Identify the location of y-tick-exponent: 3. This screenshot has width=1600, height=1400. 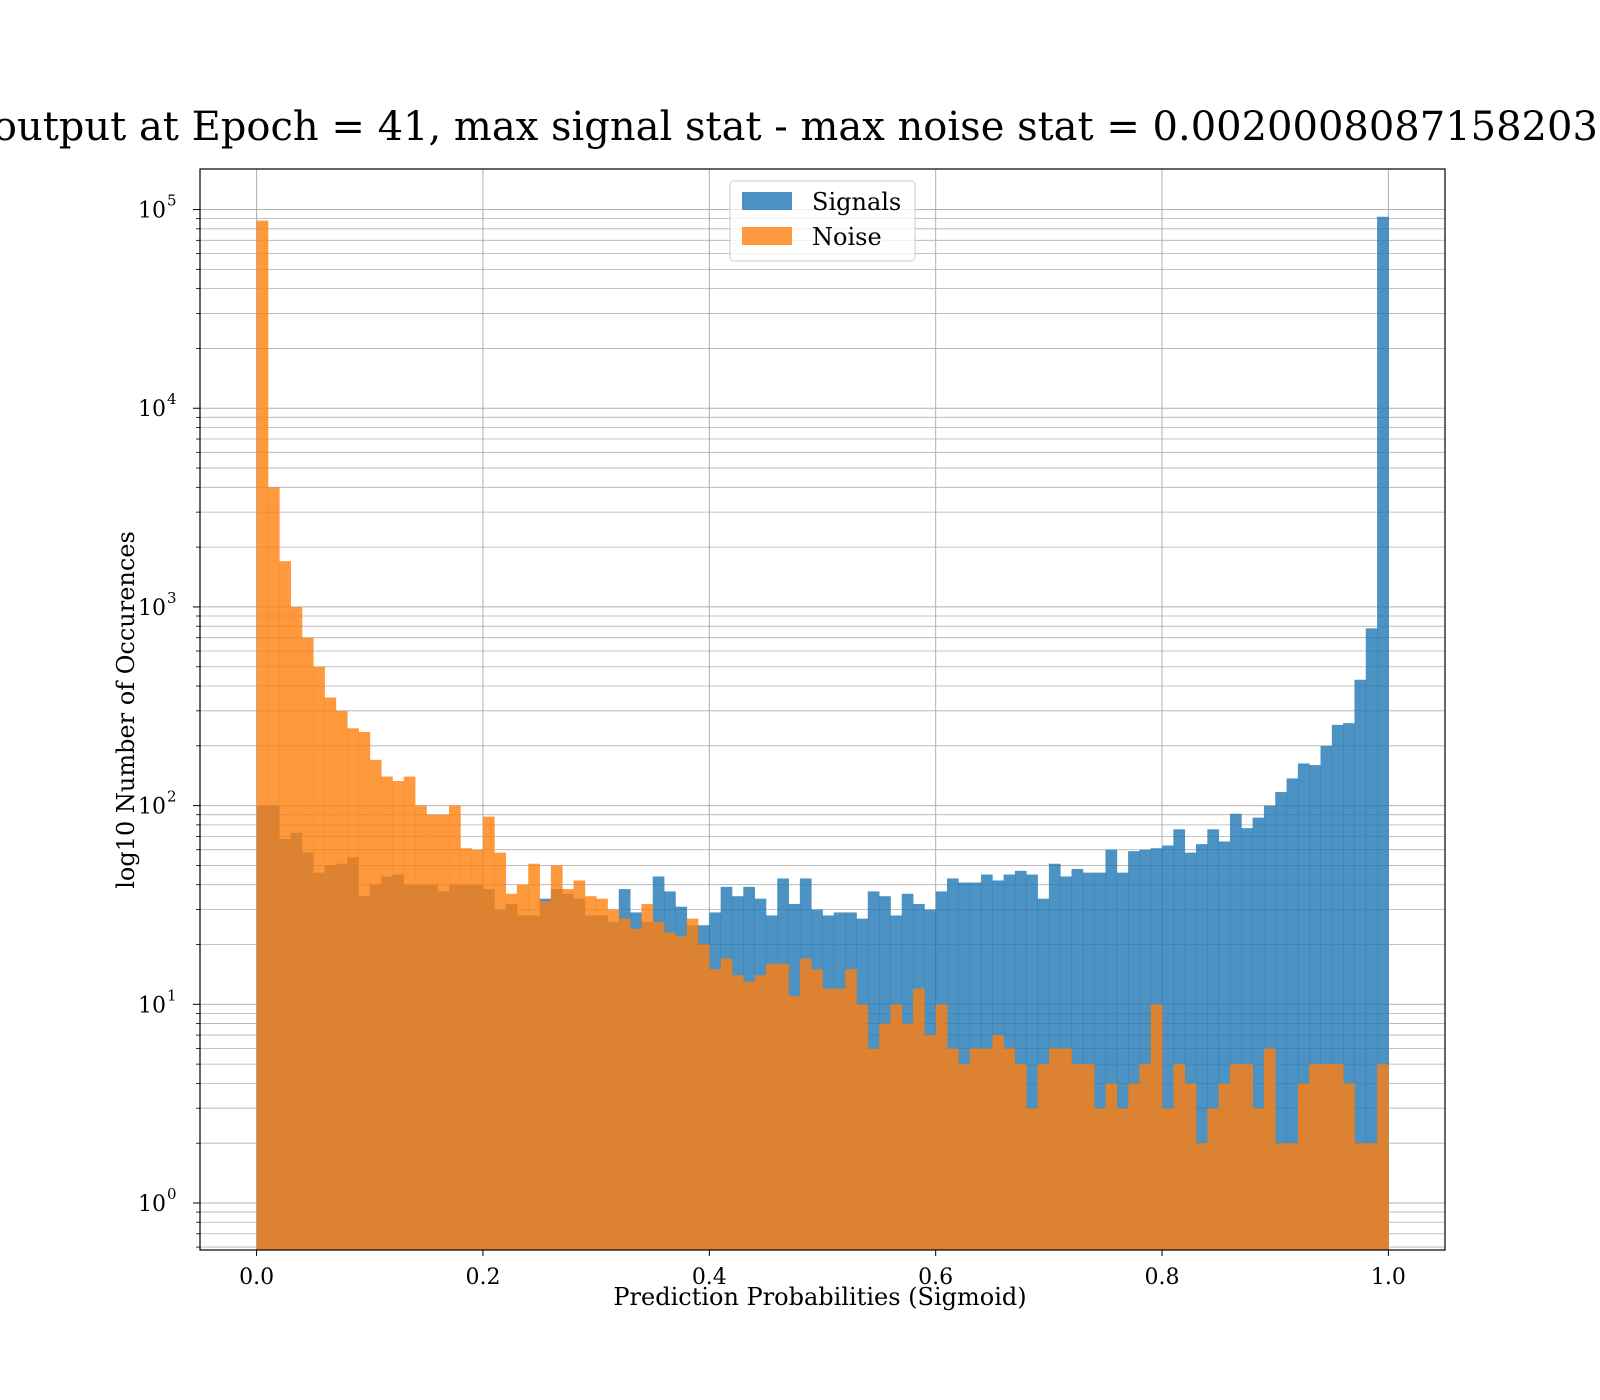
(172, 598).